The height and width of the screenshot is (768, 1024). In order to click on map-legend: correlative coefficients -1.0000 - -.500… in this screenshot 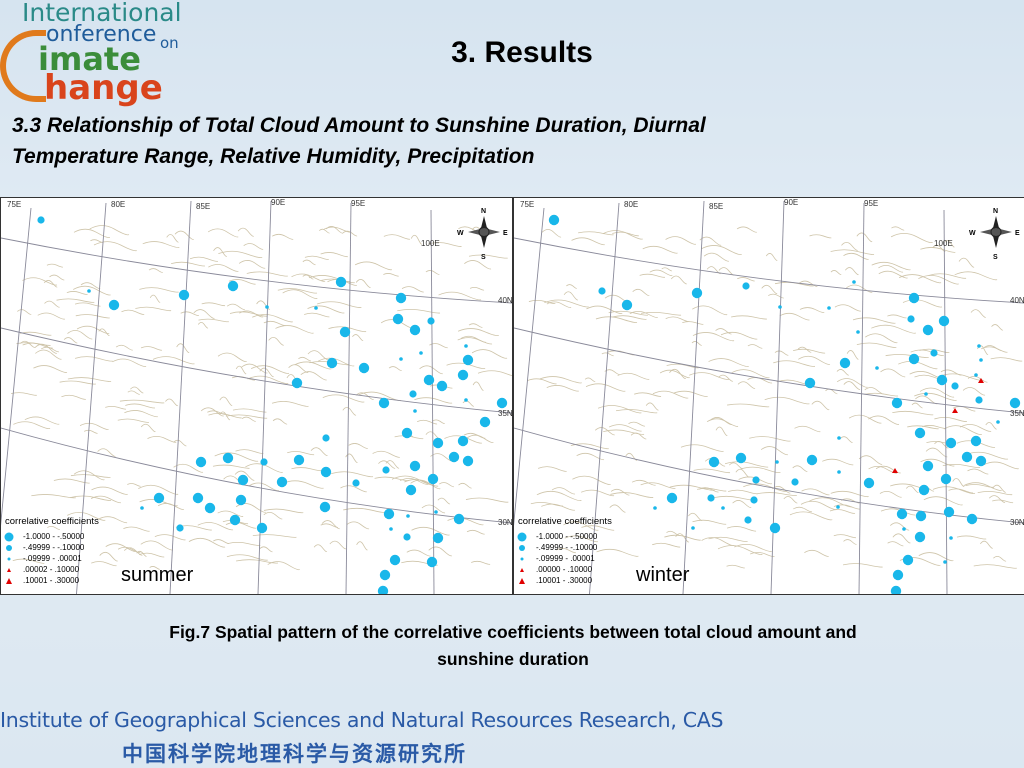, I will do `click(564, 551)`.